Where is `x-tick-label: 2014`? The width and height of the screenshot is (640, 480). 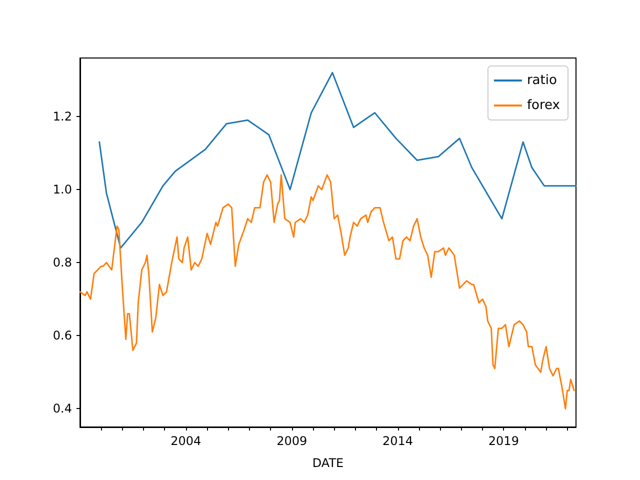 x-tick-label: 2014 is located at coordinates (398, 441).